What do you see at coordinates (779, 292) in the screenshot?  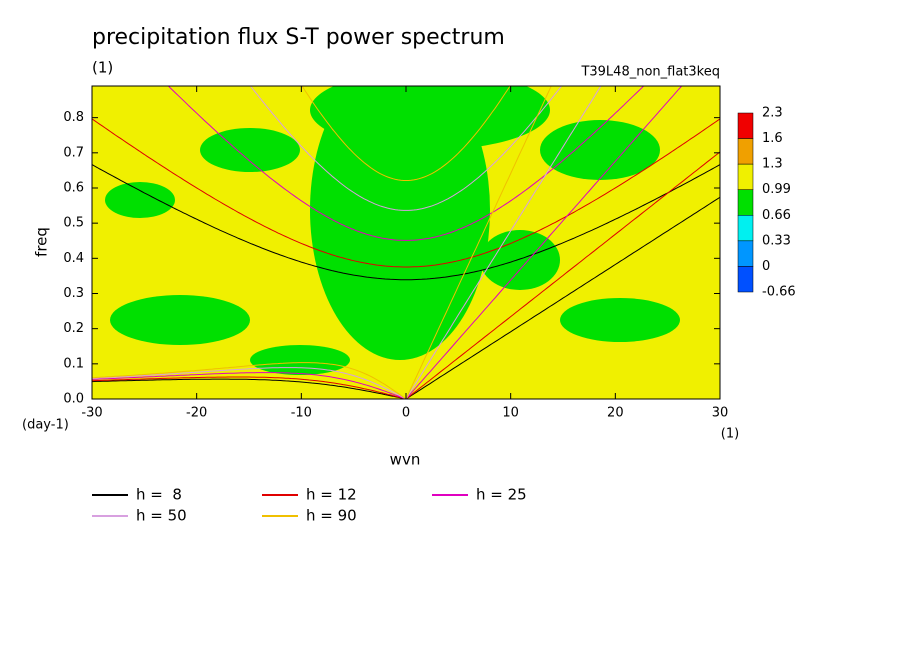 I see `colorbar-label: -0.66` at bounding box center [779, 292].